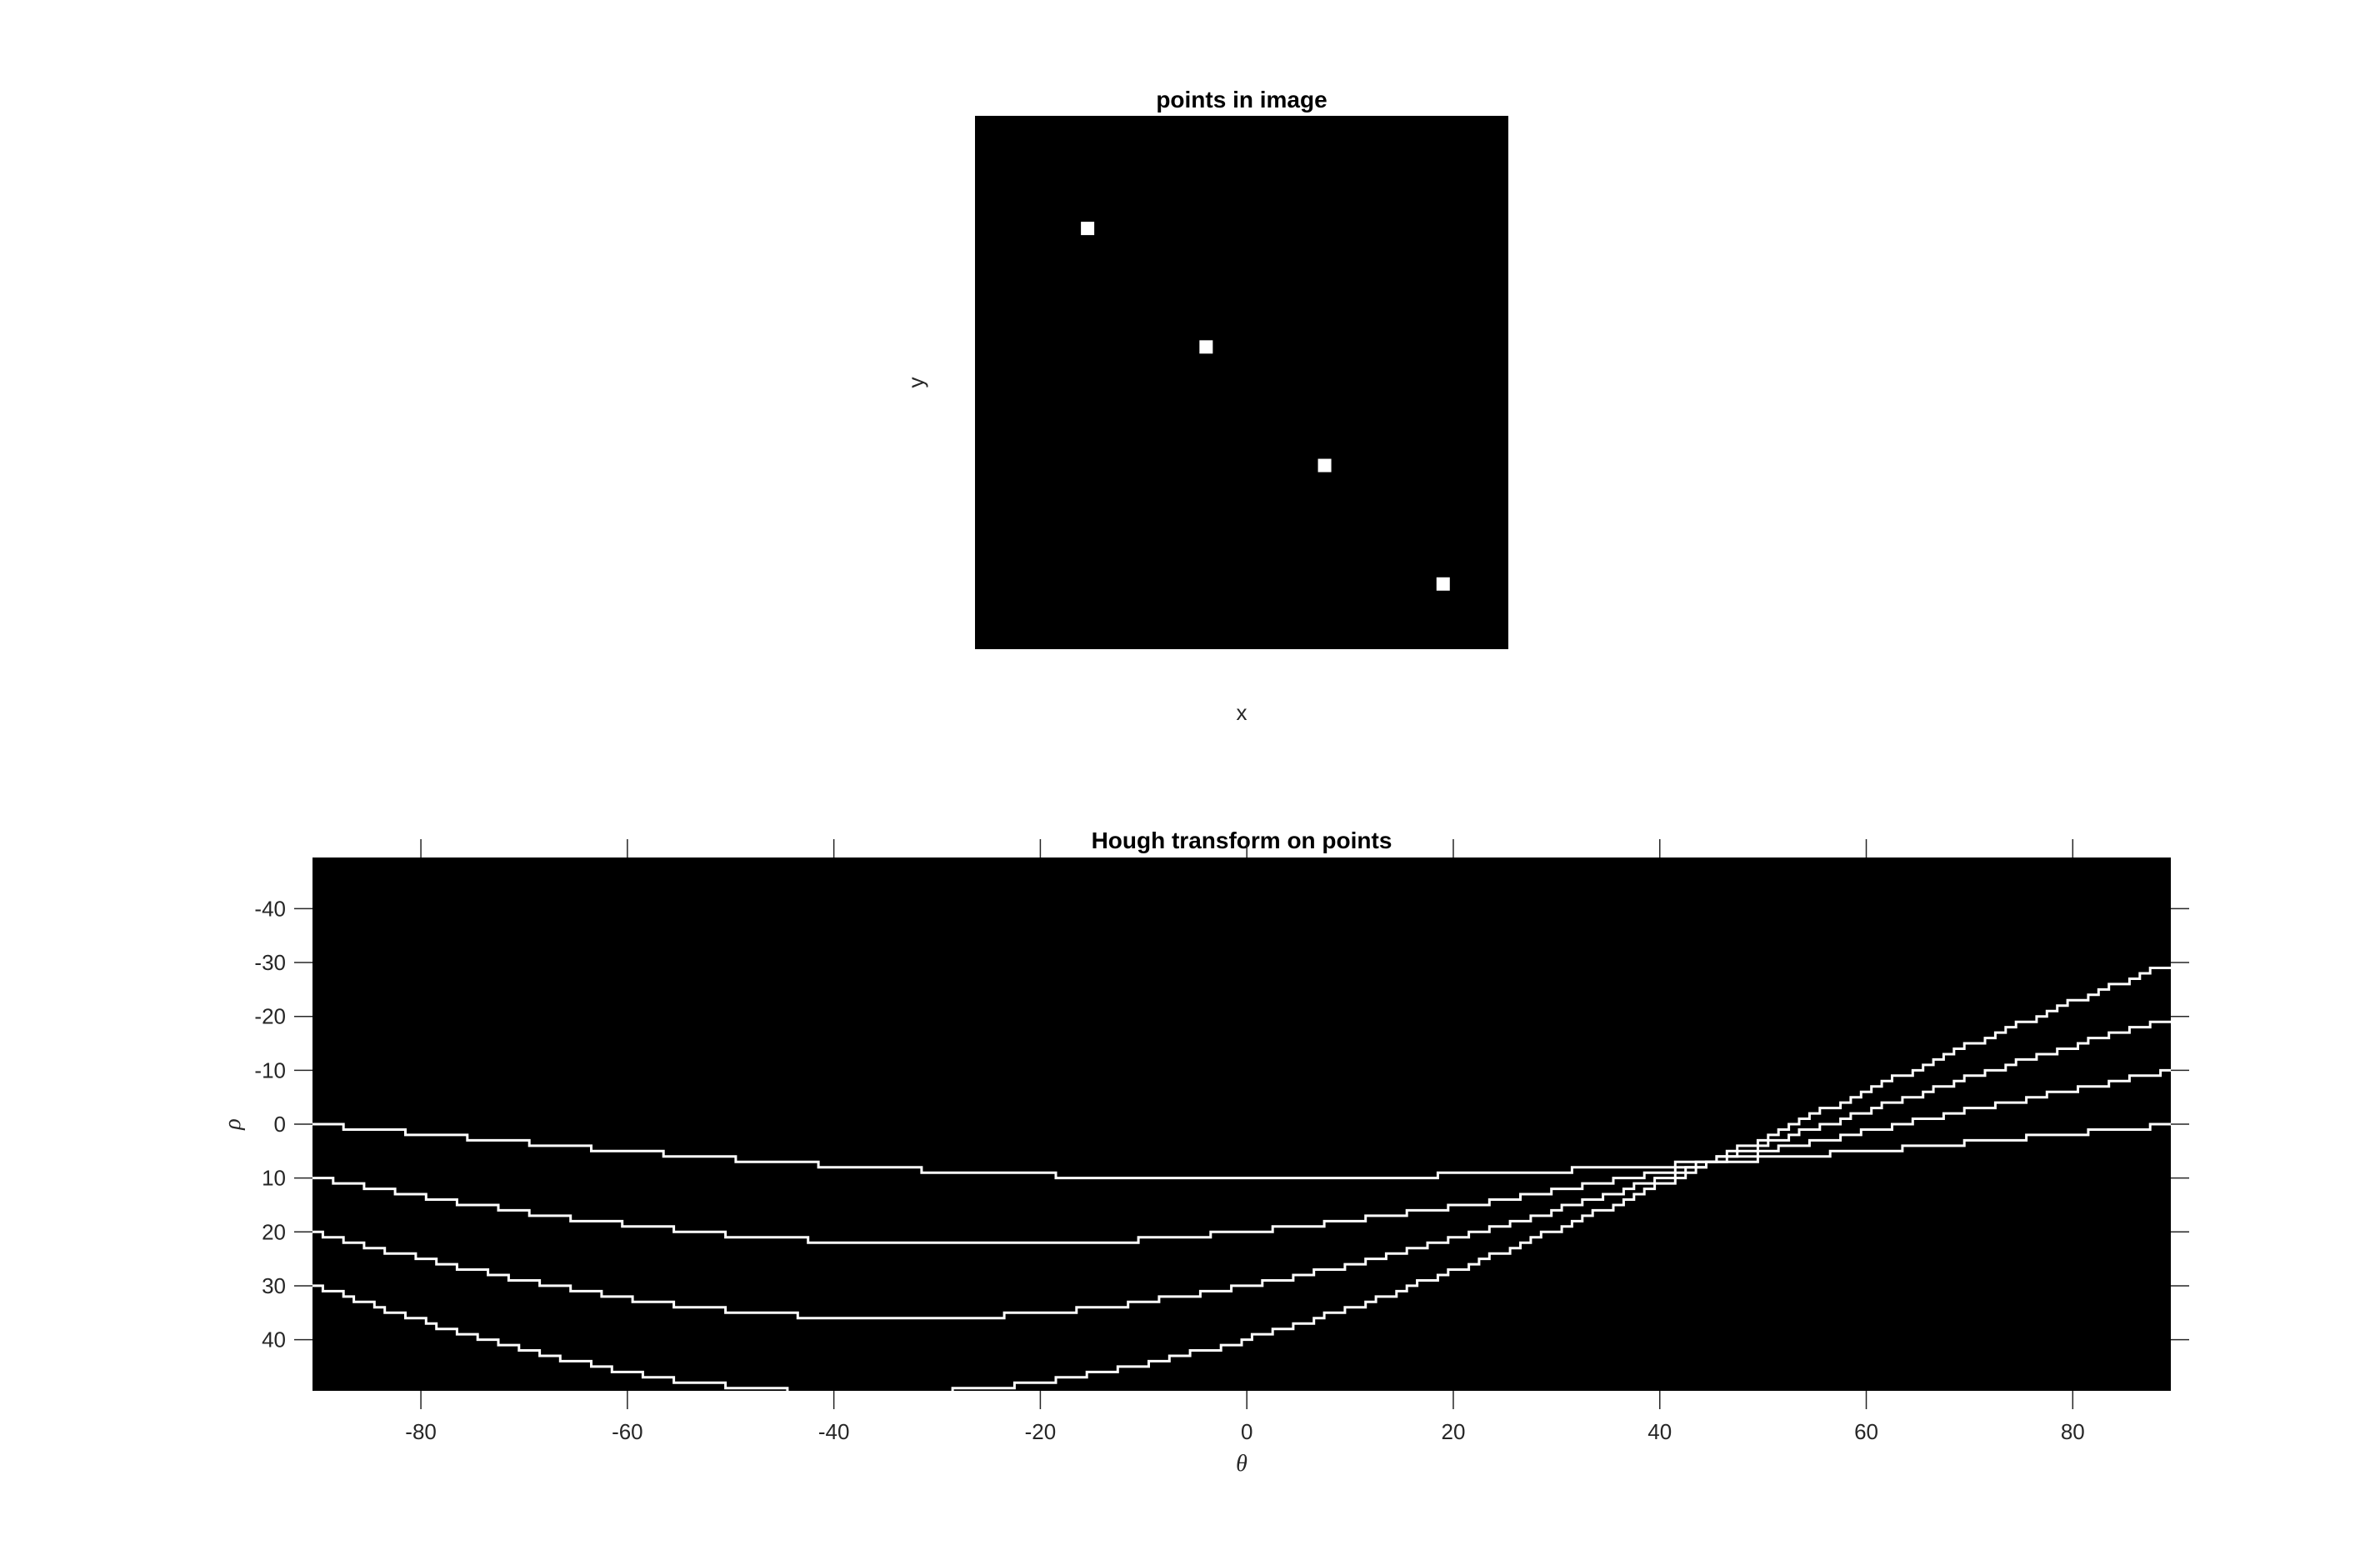 The image size is (2380, 1550). Describe the element at coordinates (1660, 1431) in the screenshot. I see `x-tick-label: 40` at that location.